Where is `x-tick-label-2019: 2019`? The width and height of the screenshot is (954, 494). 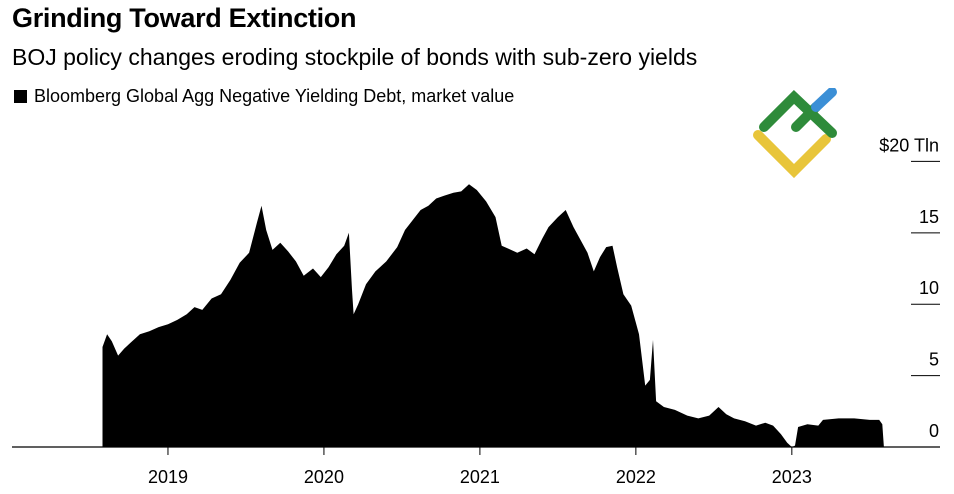
x-tick-label-2019: 2019 is located at coordinates (168, 477).